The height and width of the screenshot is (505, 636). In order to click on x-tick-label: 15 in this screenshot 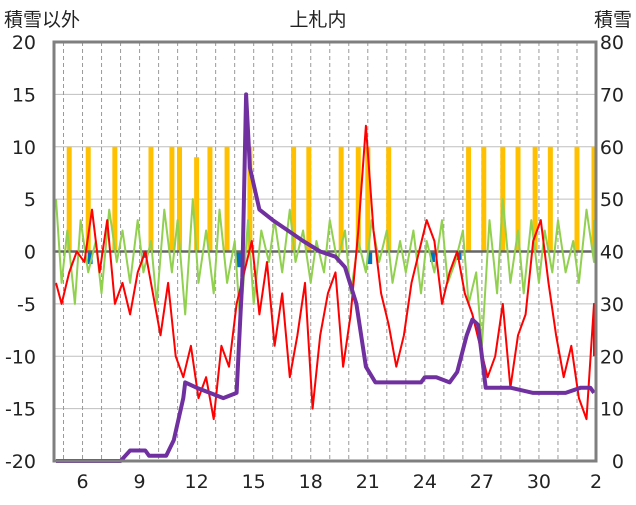, I will do `click(254, 482)`.